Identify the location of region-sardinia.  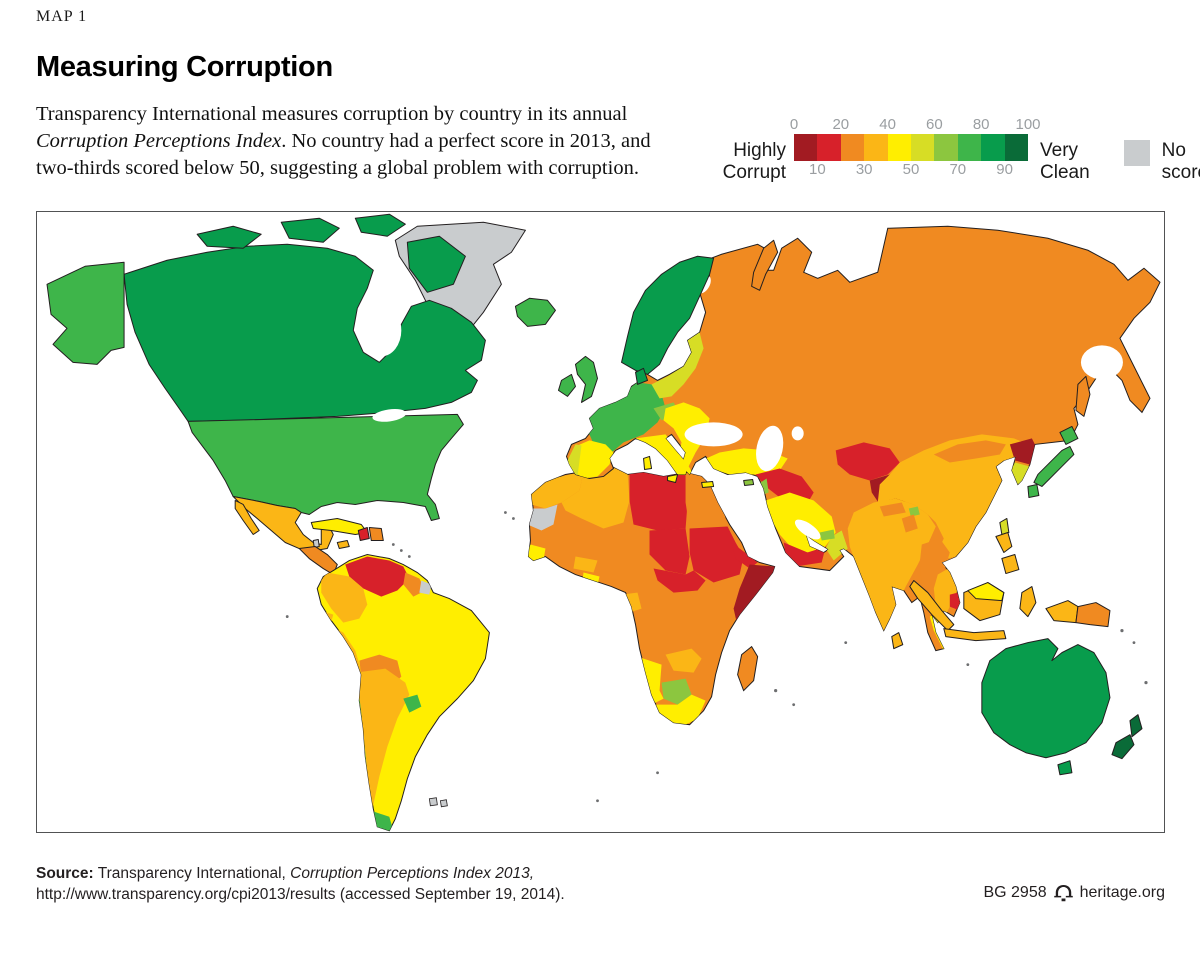
(648, 462).